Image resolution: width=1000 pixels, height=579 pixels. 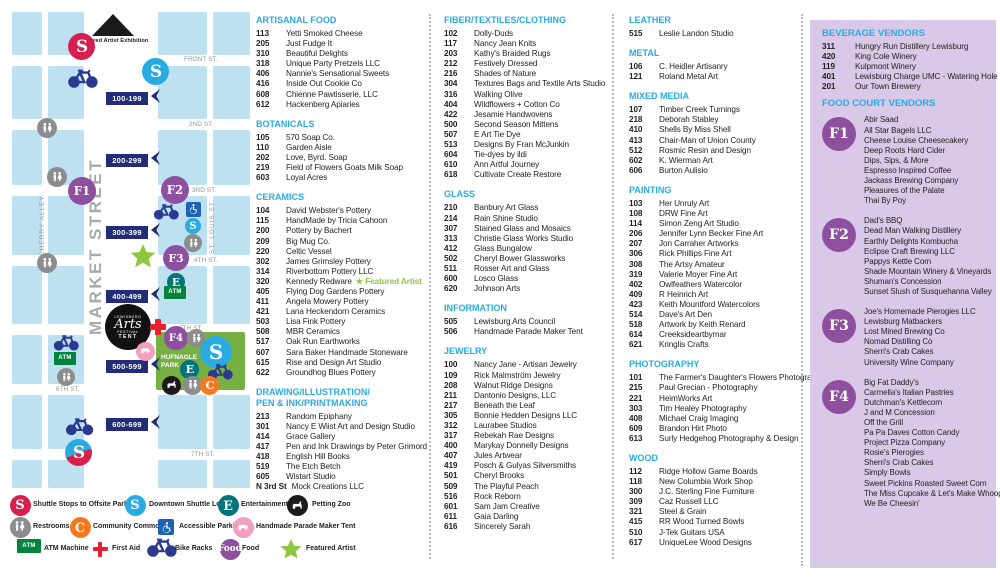 What do you see at coordinates (460, 194) in the screenshot?
I see `category-title: GLASS` at bounding box center [460, 194].